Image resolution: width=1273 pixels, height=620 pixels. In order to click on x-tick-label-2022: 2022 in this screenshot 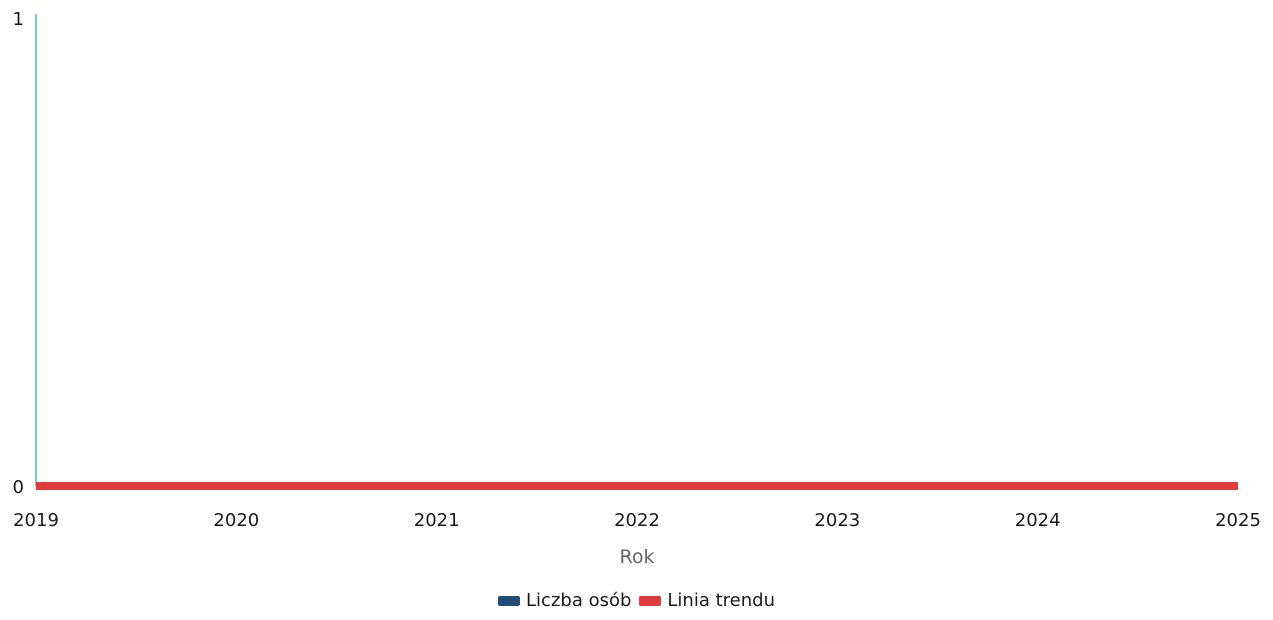, I will do `click(637, 520)`.